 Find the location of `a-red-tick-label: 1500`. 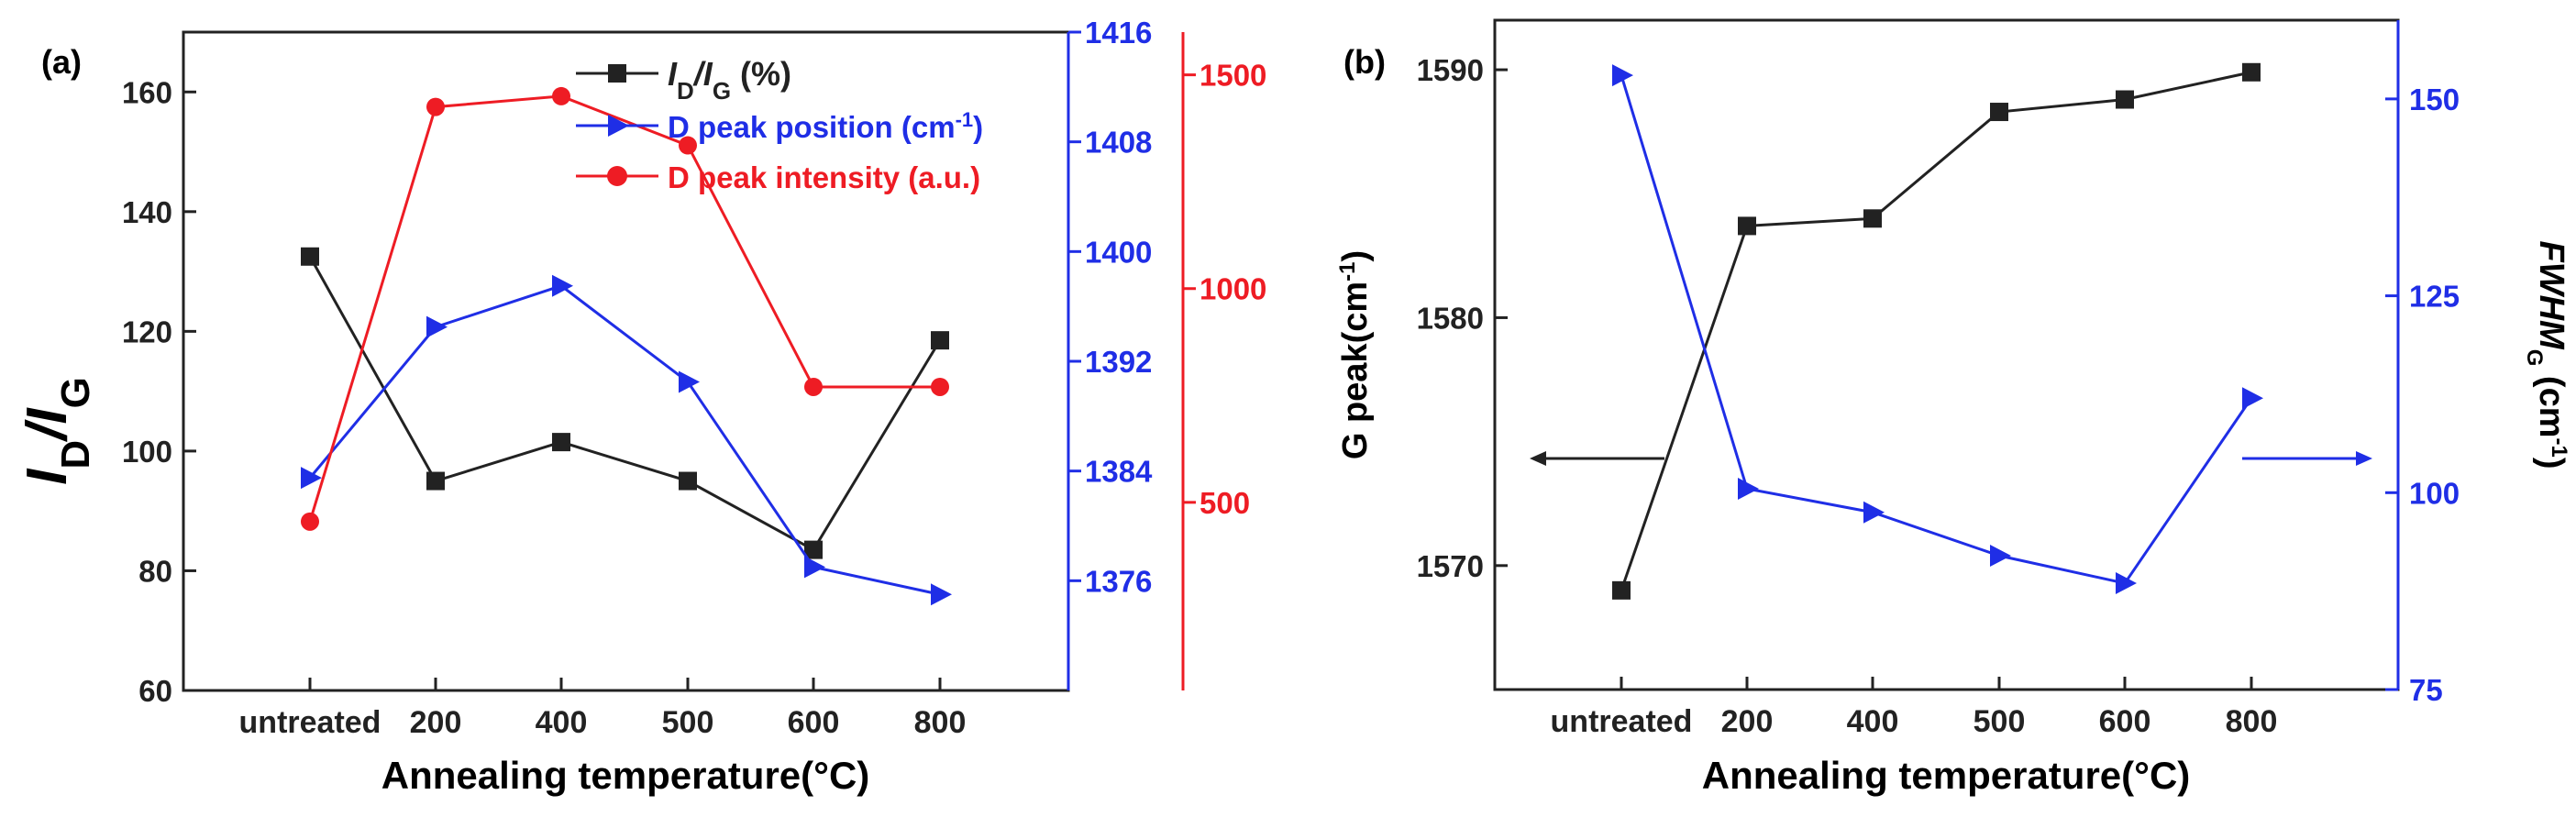

a-red-tick-label: 1500 is located at coordinates (1233, 76).